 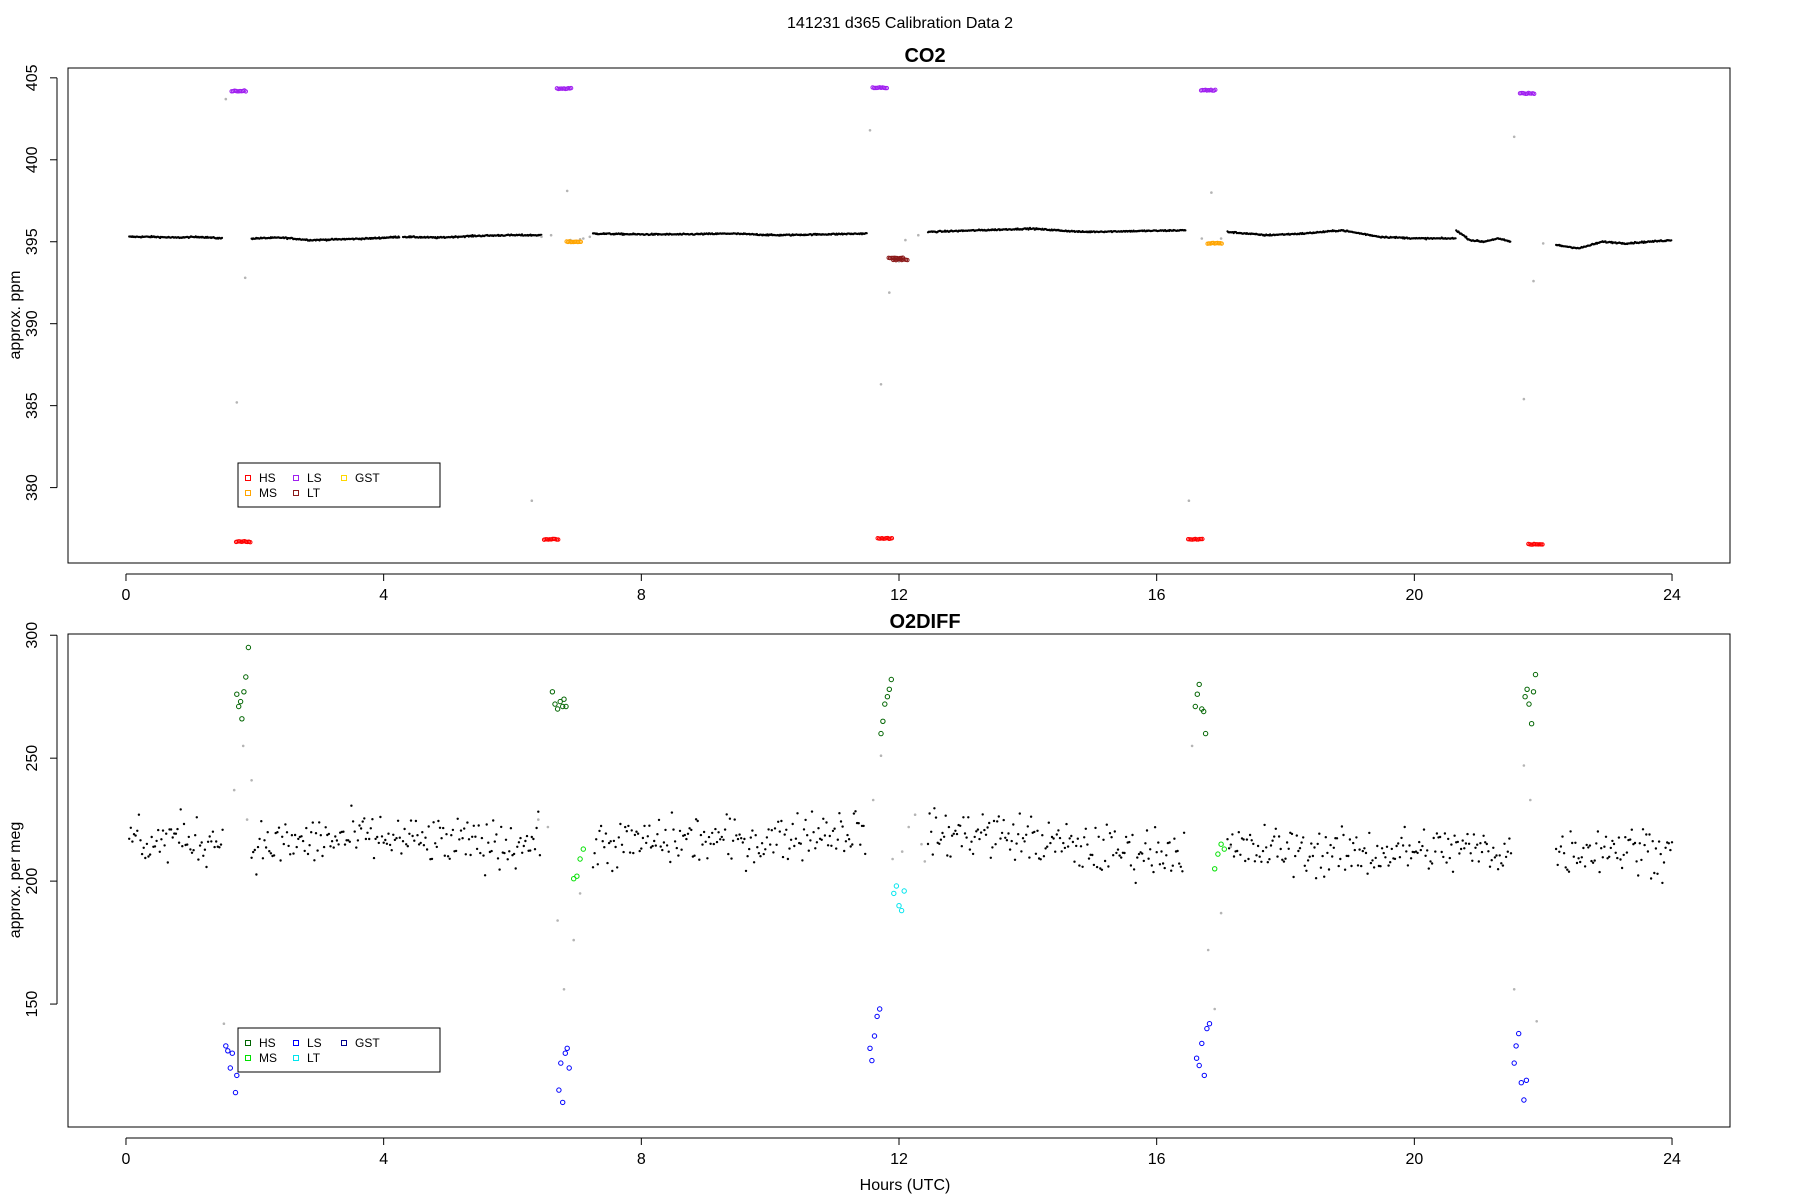 What do you see at coordinates (32, 77) in the screenshot?
I see `co2-y-tick-label: 405` at bounding box center [32, 77].